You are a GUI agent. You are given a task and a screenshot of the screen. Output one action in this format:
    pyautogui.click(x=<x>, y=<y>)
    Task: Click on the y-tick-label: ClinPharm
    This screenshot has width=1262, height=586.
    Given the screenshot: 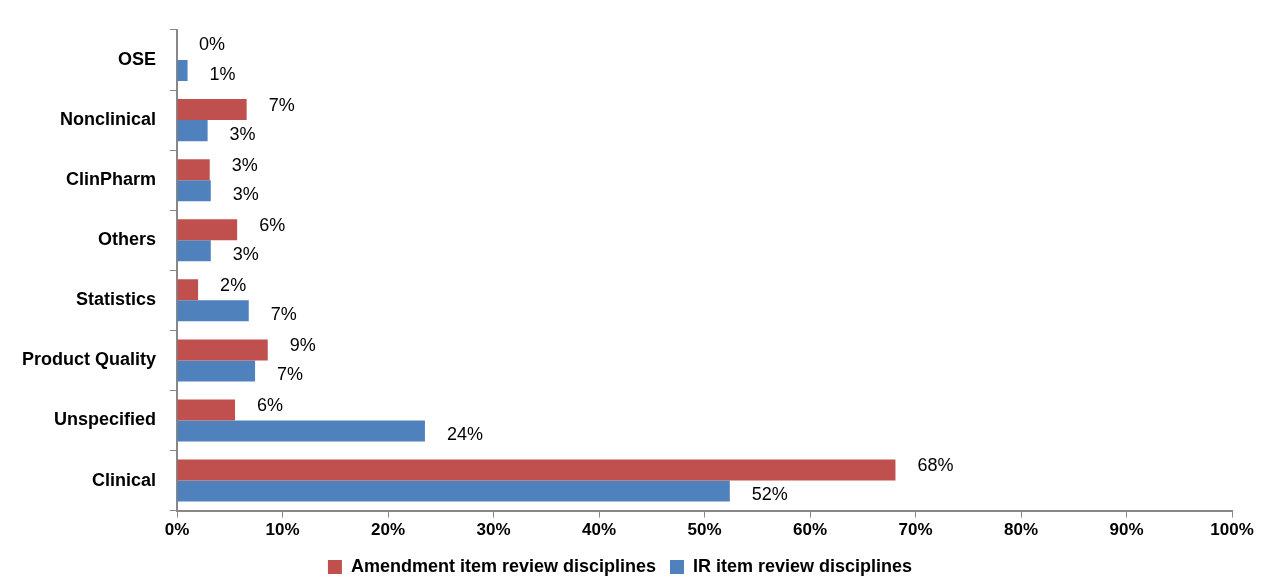 What is the action you would take?
    pyautogui.click(x=111, y=179)
    